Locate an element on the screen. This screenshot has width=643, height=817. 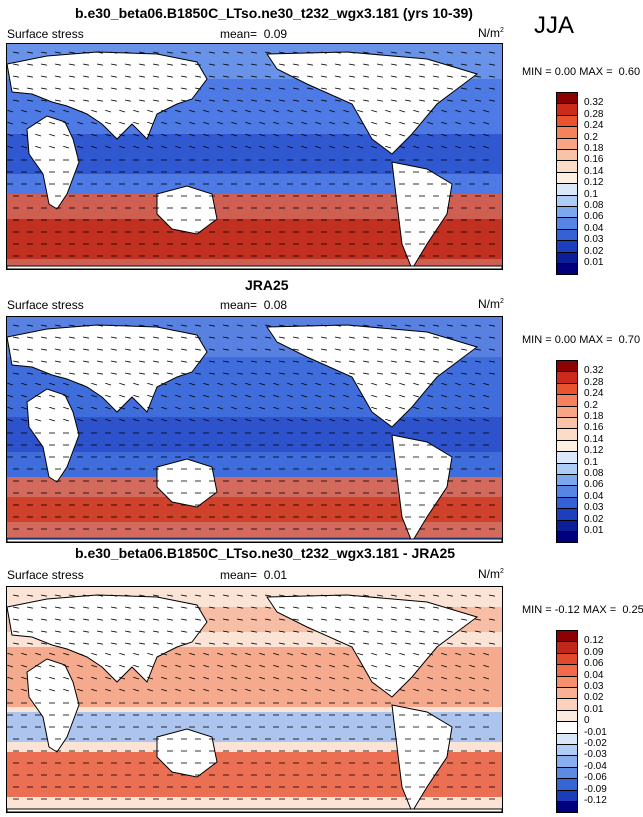
colorbar-label: 0.04 is located at coordinates (594, 675).